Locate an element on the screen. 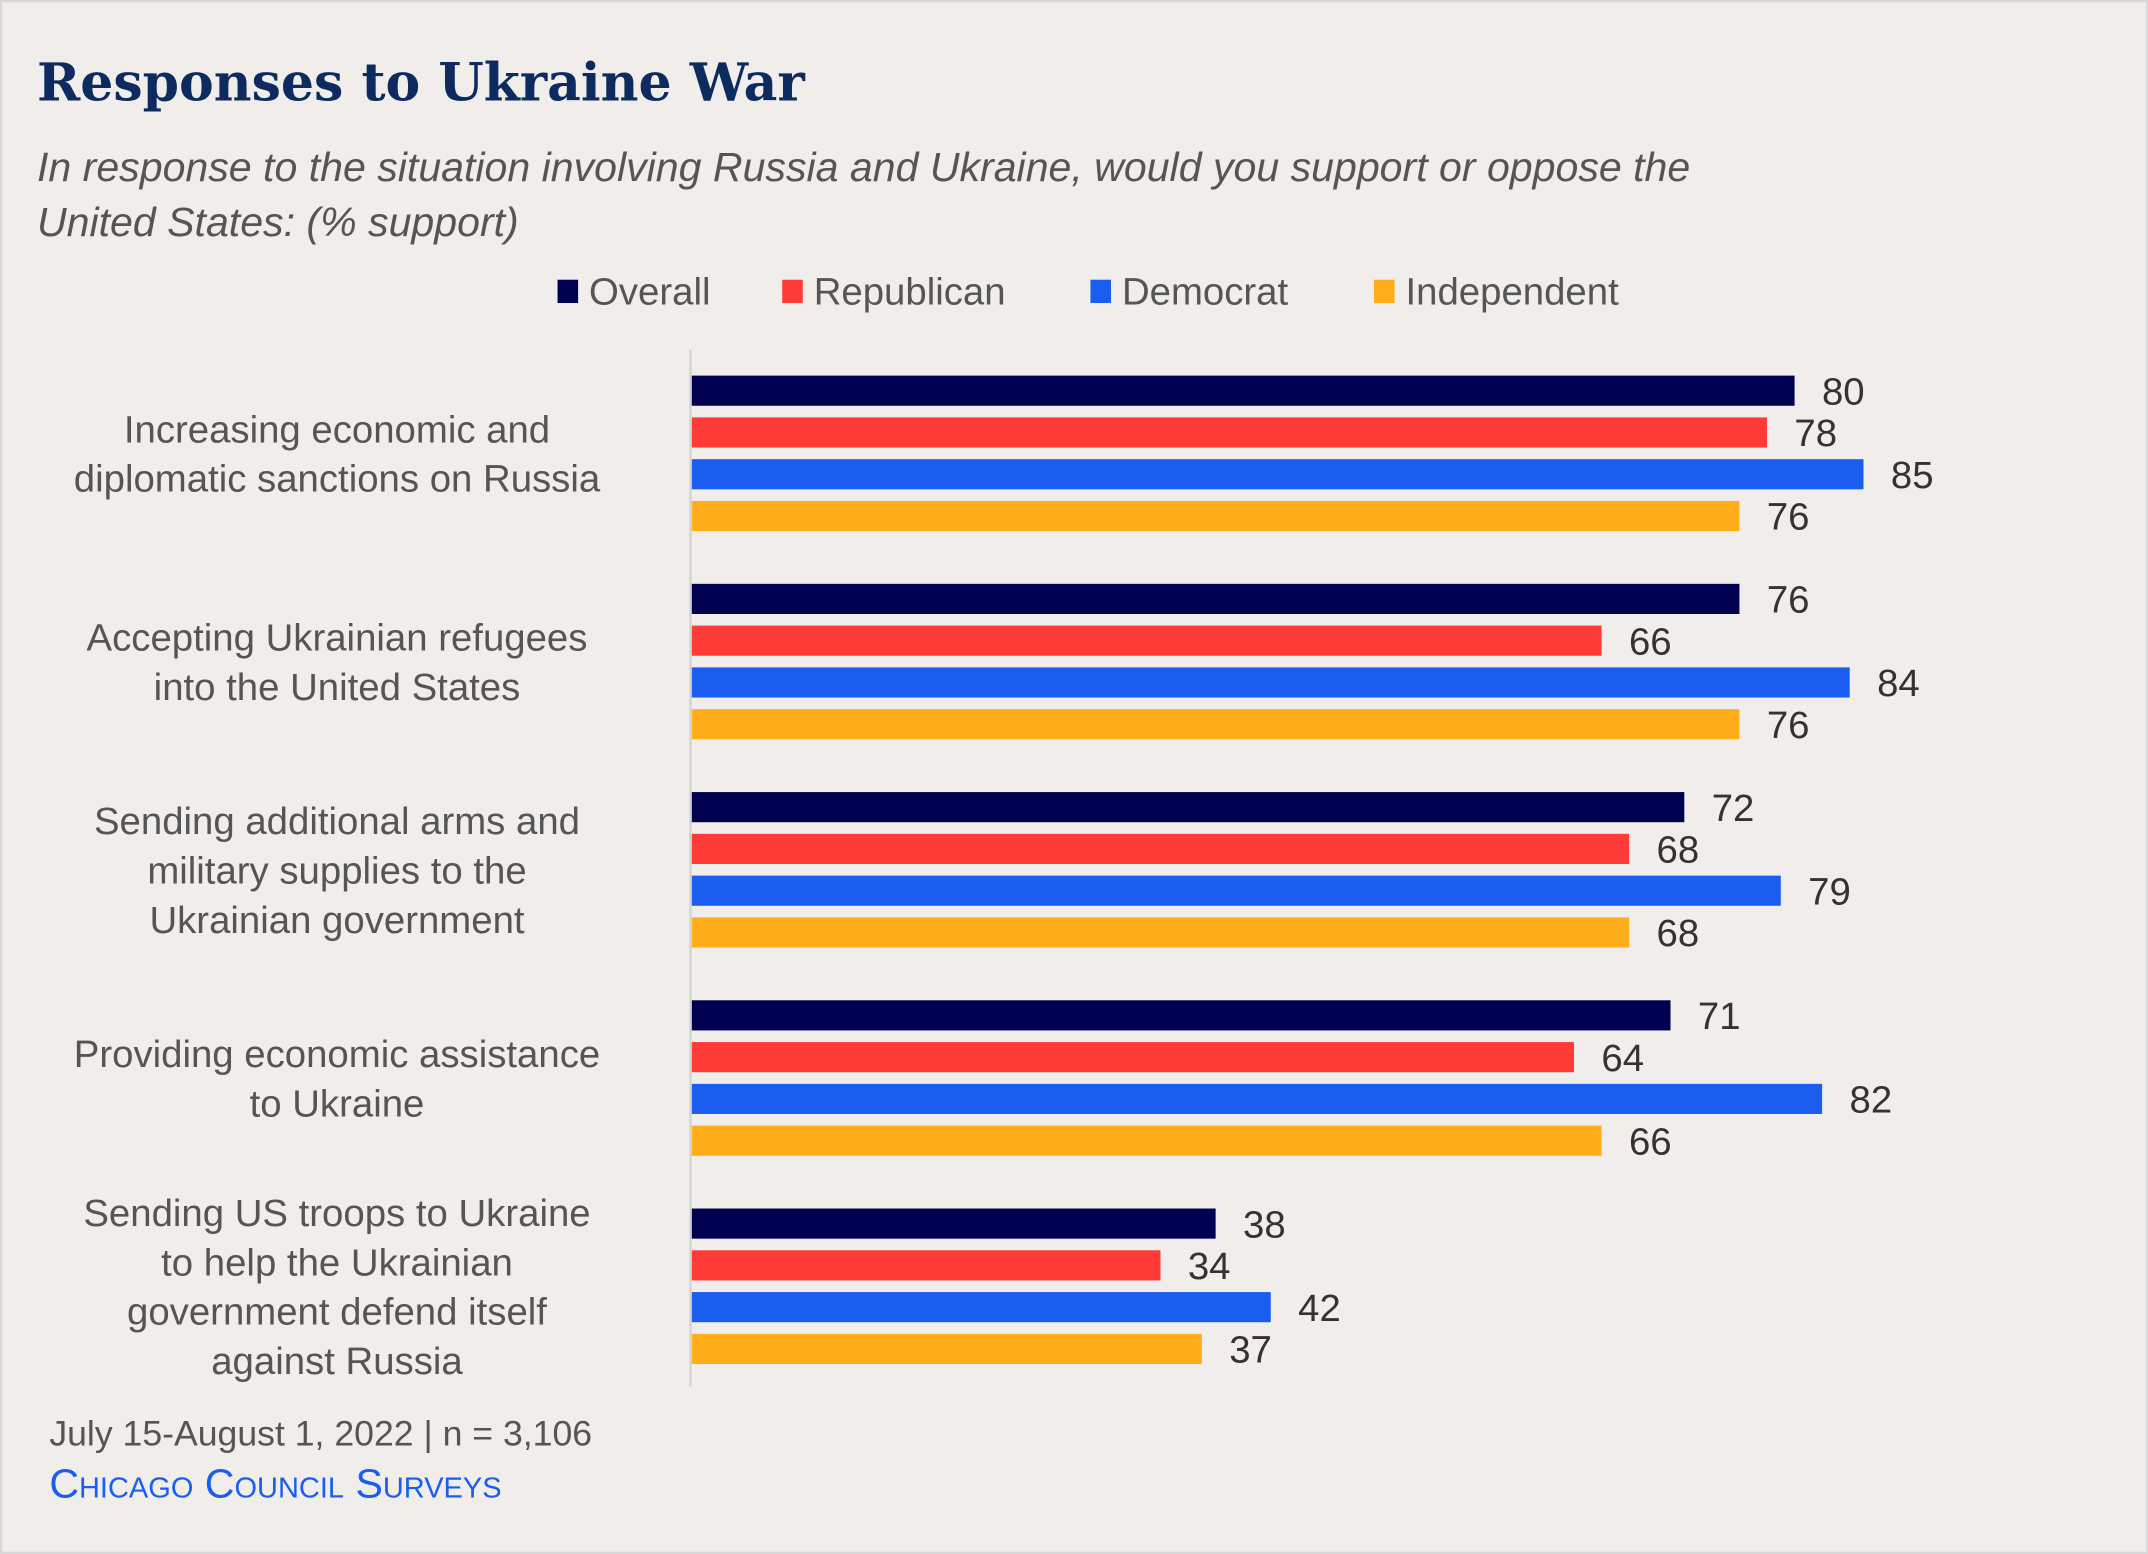 The width and height of the screenshot is (2148, 1554). legend-label-overall: Overall is located at coordinates (649, 291).